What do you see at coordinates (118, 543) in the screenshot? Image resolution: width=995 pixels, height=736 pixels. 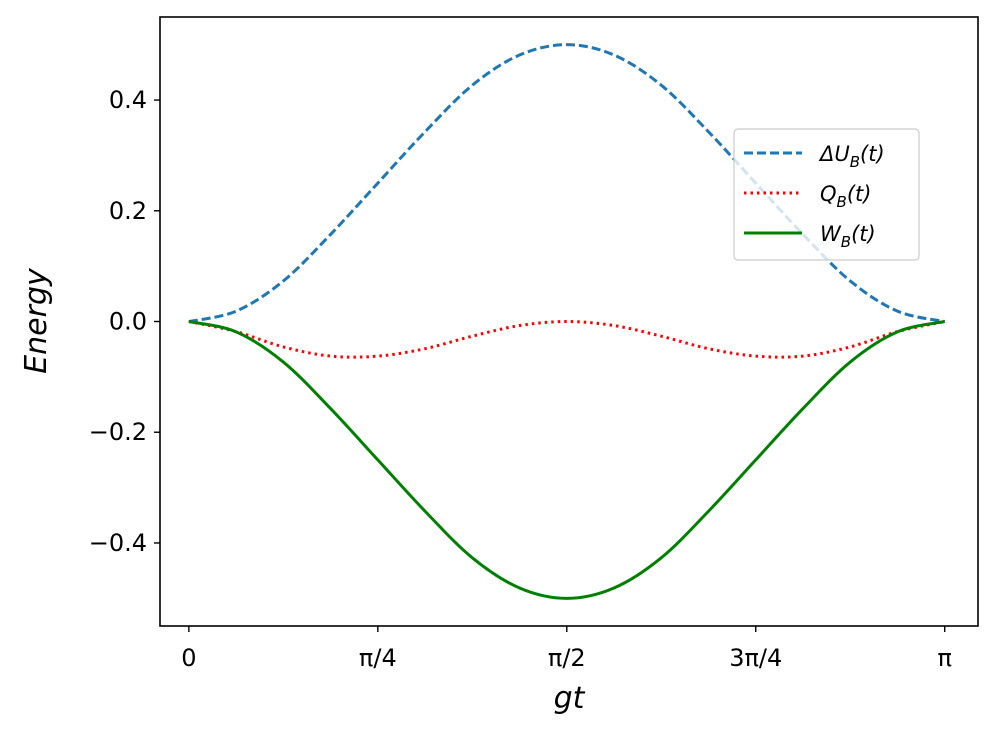 I see `y-tick-label: −0.4` at bounding box center [118, 543].